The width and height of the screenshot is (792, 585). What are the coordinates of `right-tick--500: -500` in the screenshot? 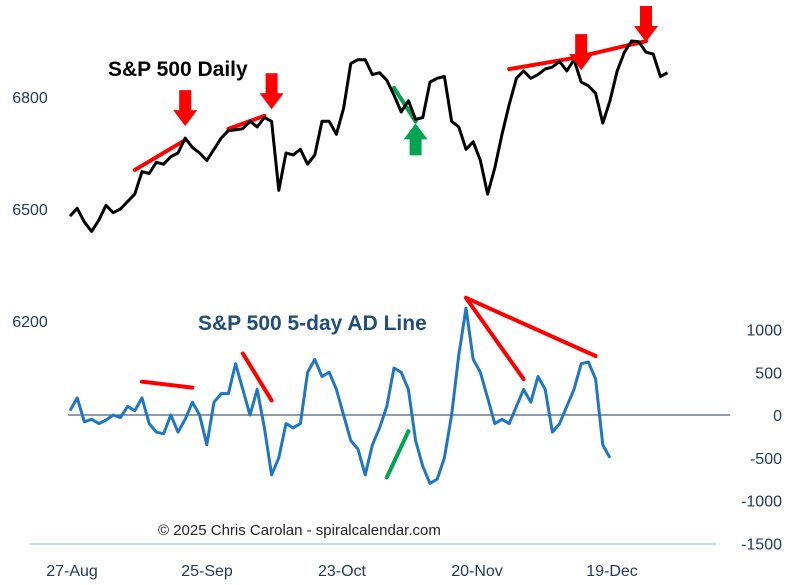 It's located at (766, 459).